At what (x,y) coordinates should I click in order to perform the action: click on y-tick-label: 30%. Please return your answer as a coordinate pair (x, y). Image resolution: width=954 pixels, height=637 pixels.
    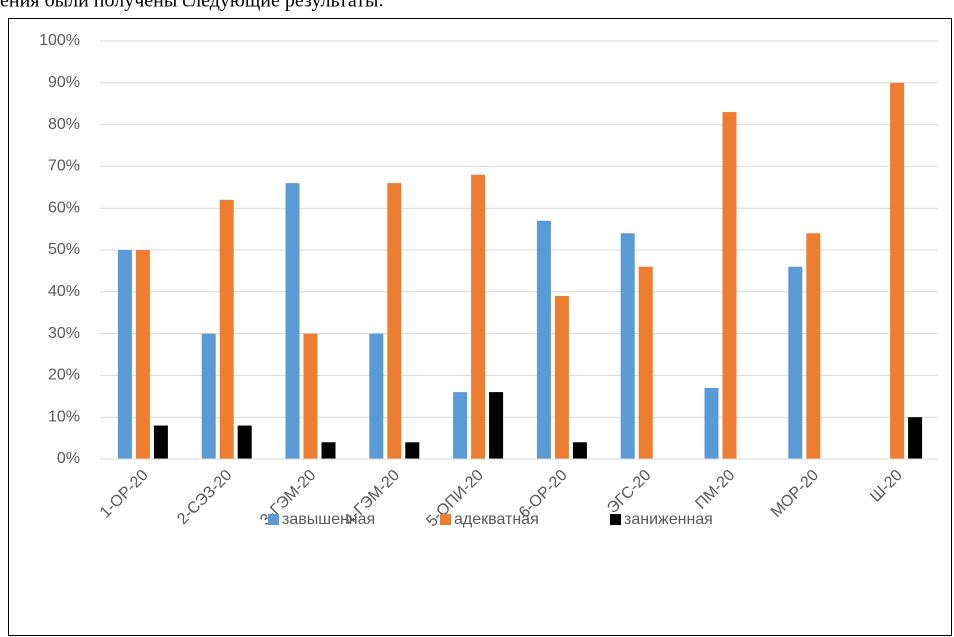
    Looking at the image, I should click on (64, 333).